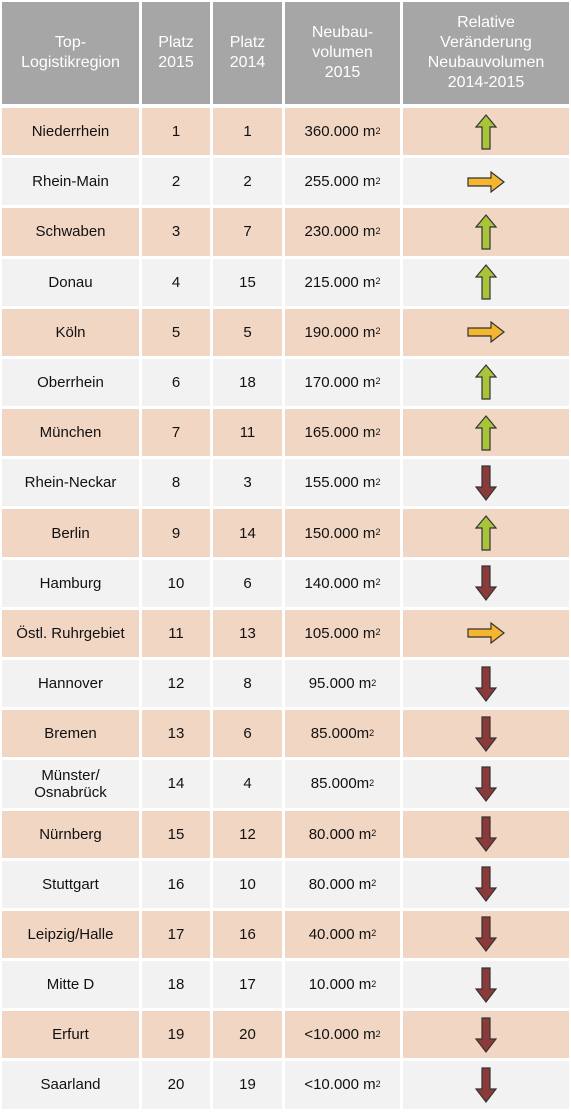 This screenshot has width=571, height=1119. What do you see at coordinates (176, 583) in the screenshot?
I see `cell-rank-2015: 10` at bounding box center [176, 583].